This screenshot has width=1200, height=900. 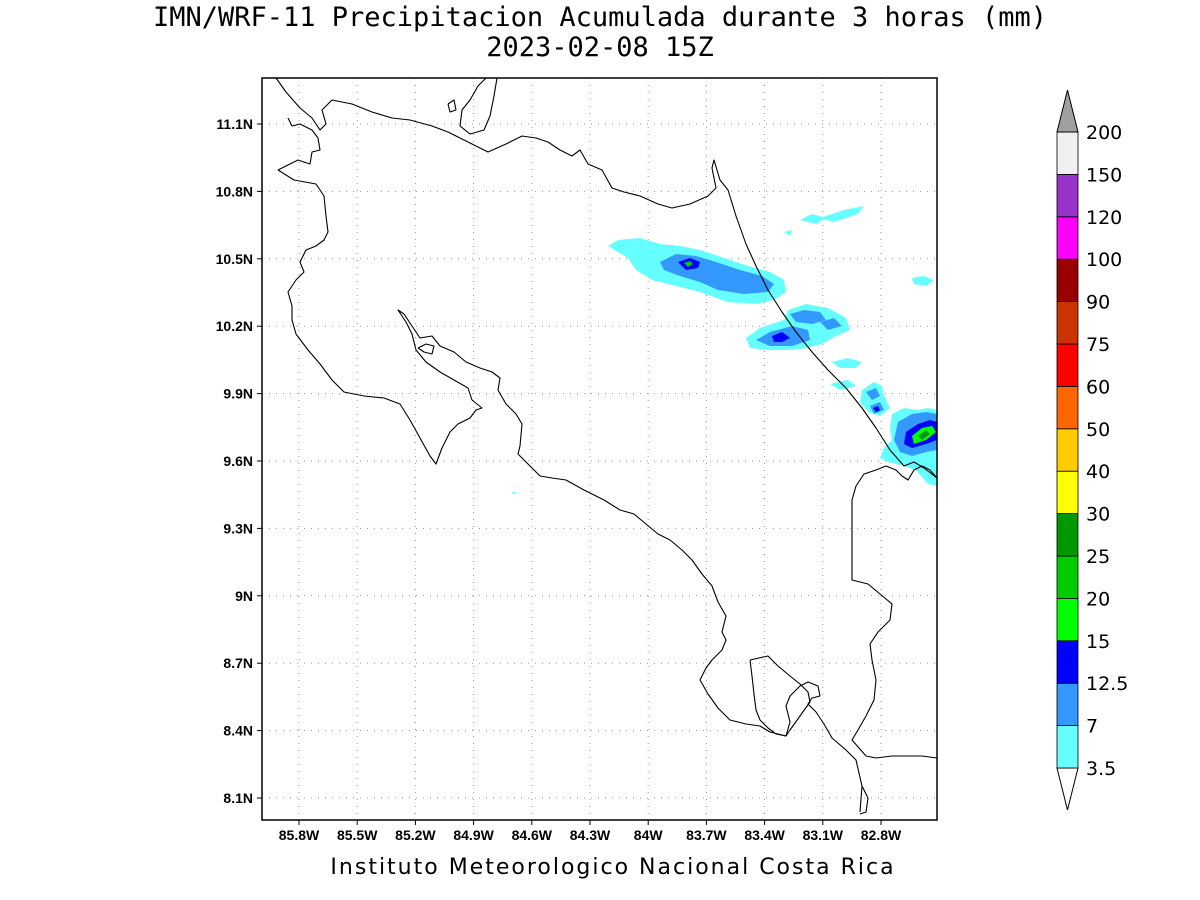 I want to click on lon-tick-label: 83.4W, so click(x=764, y=835).